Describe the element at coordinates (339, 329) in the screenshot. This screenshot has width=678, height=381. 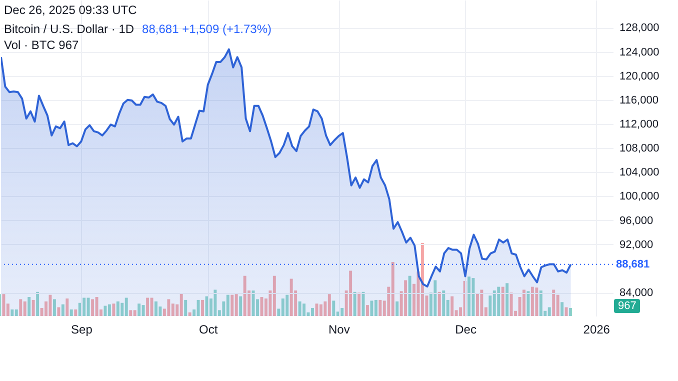
I see `x-tick-label: Nov` at that location.